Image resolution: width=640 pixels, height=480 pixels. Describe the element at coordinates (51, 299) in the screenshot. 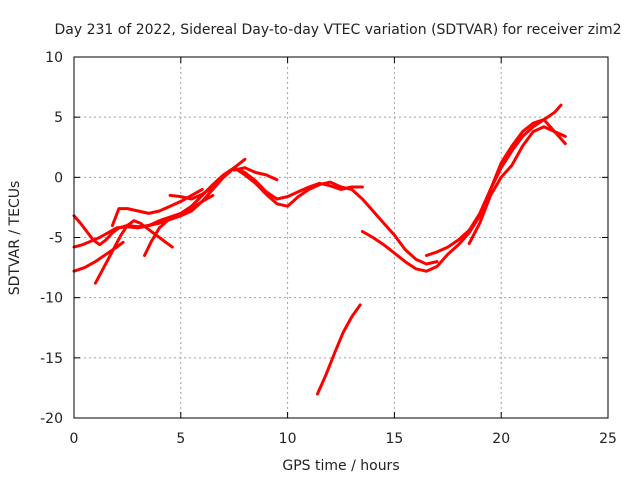

I see `y-tick-label: -10` at that location.